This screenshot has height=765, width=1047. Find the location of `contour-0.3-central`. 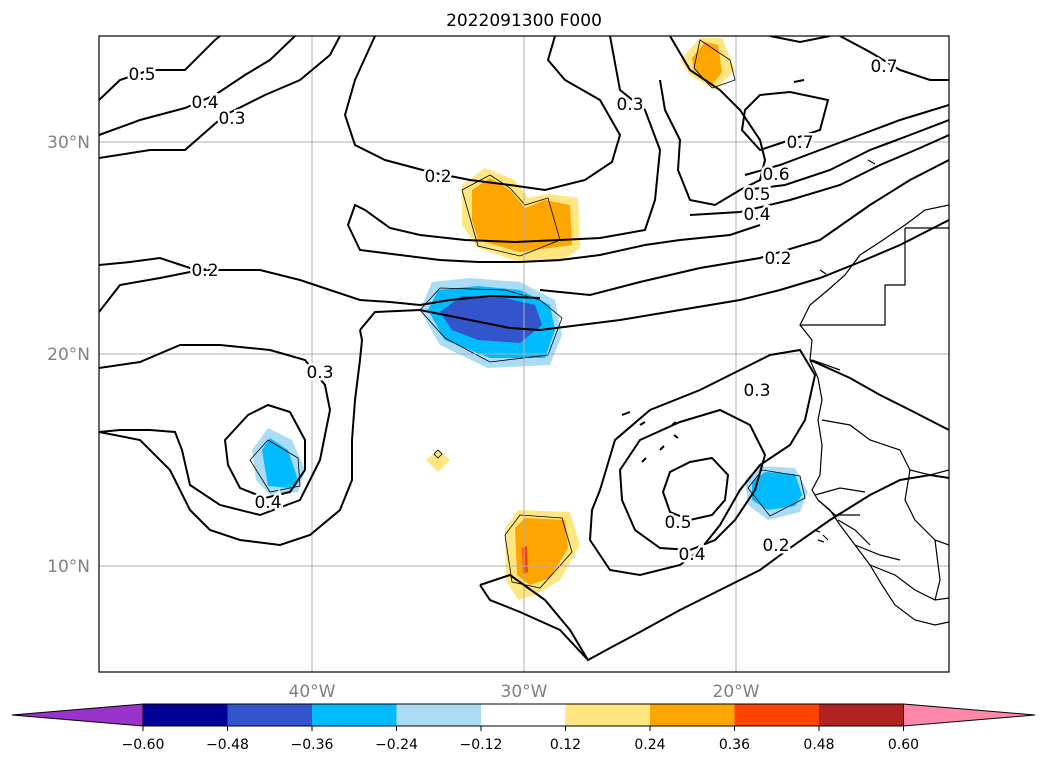

contour-0.3-central is located at coordinates (654, 275).